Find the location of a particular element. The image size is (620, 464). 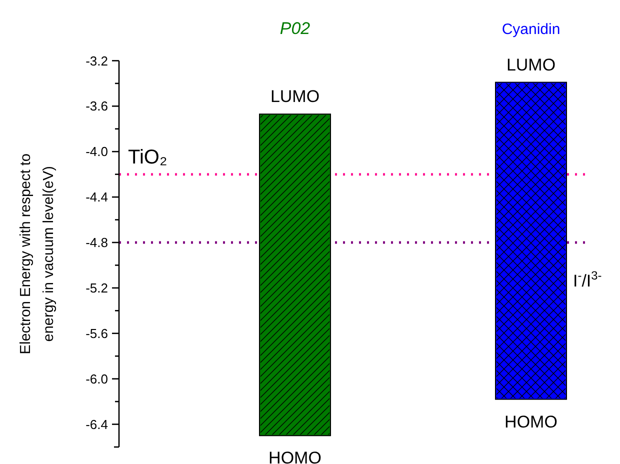

x-tick-label: P02 is located at coordinates (295, 28).